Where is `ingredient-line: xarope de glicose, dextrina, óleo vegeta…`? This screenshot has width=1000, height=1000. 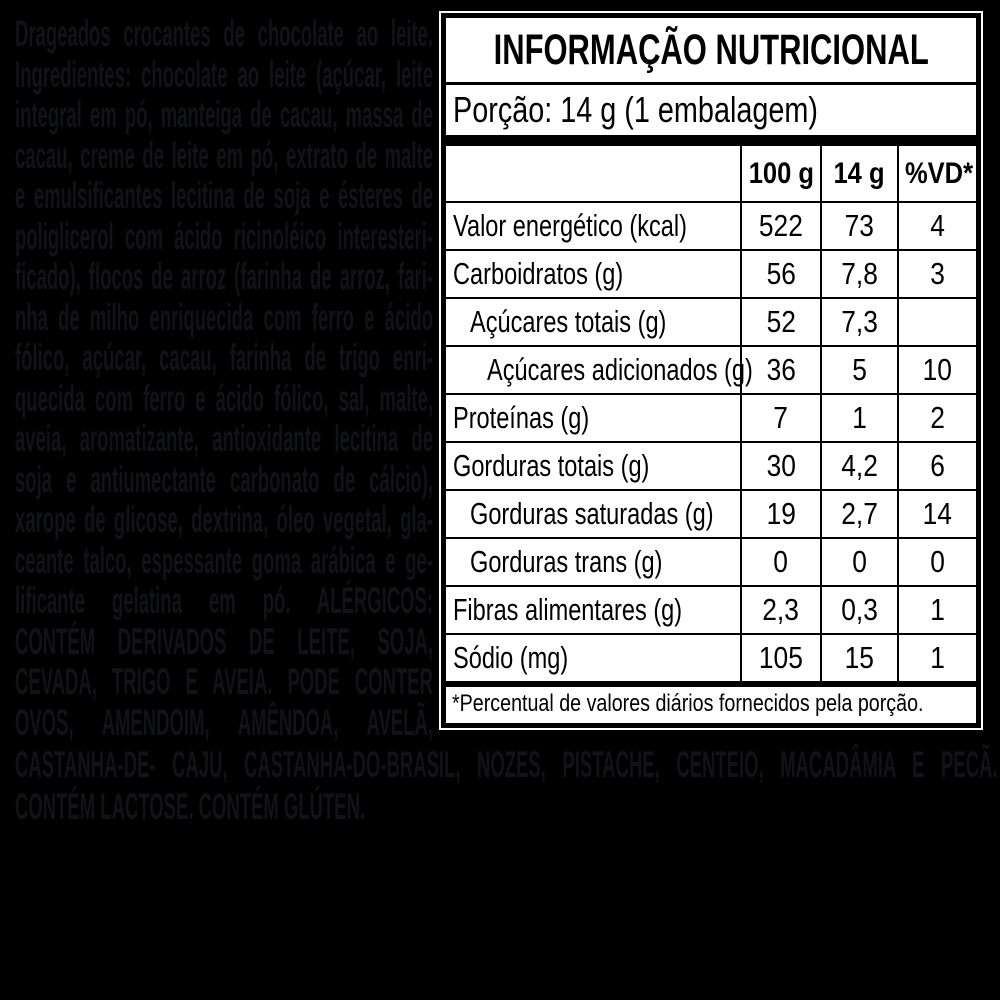 ingredient-line: xarope de glicose, dextrina, óleo vegeta… is located at coordinates (224, 519).